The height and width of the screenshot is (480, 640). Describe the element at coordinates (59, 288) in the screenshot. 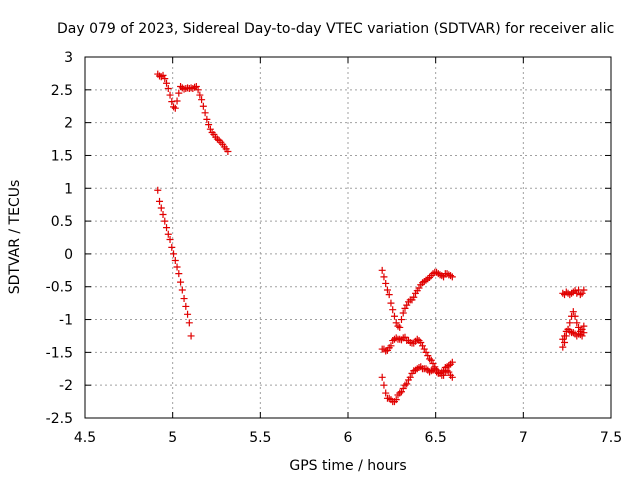

I see `y-tick-label: -0.5` at that location.